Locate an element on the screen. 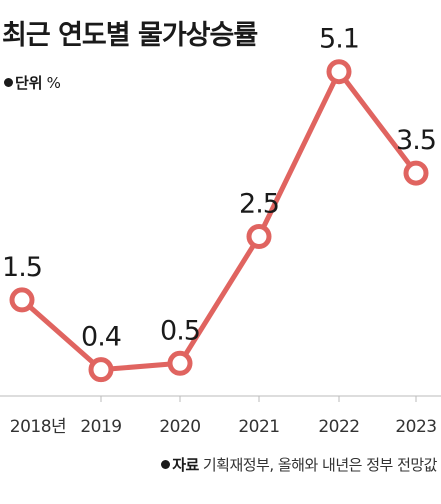  source-label: 자료 is located at coordinates (185, 465).